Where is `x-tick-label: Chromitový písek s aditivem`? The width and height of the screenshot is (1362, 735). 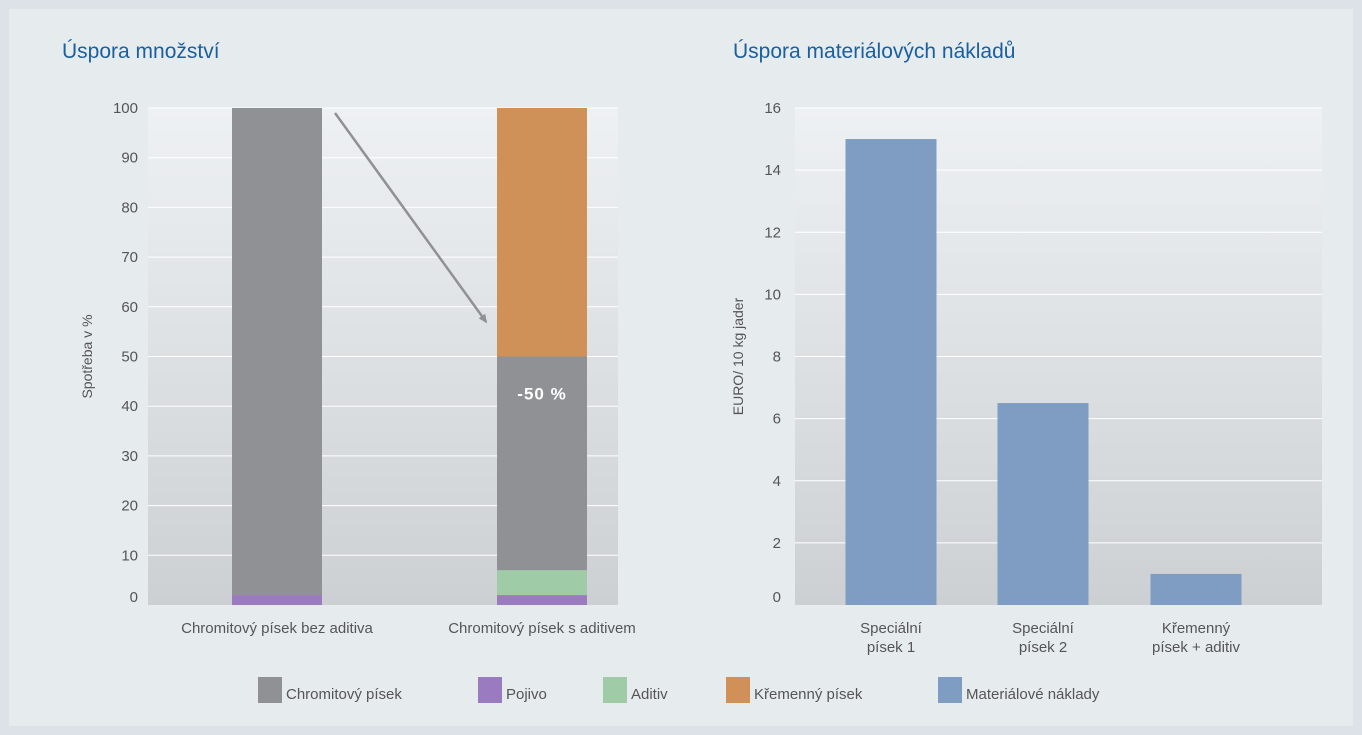 x-tick-label: Chromitový písek s aditivem is located at coordinates (542, 628).